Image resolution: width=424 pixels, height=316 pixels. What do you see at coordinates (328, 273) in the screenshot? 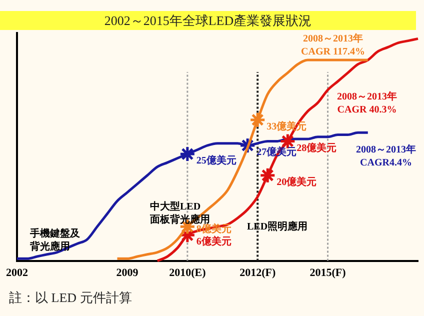
I see `x-tick-label: 2015(F)` at bounding box center [328, 273].